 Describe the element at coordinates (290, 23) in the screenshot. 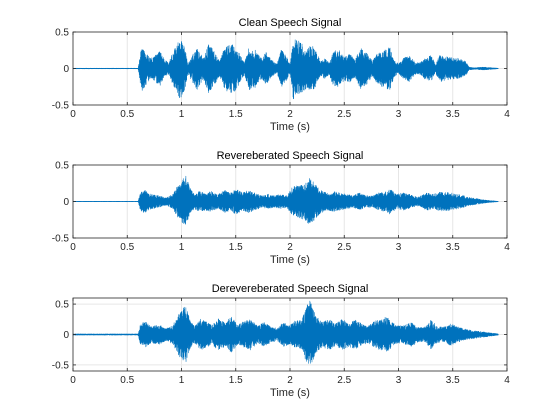

I see `subplot-title: Clean Speech Signal` at that location.